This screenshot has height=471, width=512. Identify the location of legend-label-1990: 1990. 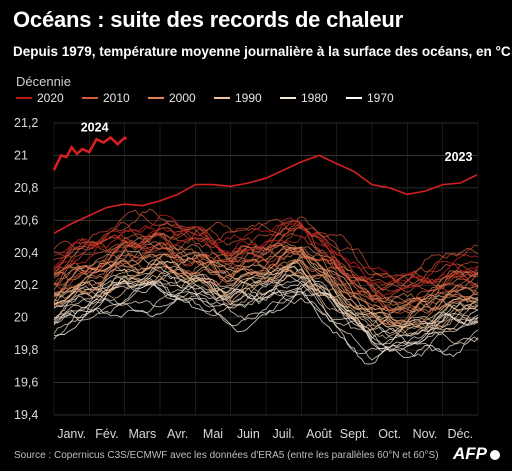
(248, 98).